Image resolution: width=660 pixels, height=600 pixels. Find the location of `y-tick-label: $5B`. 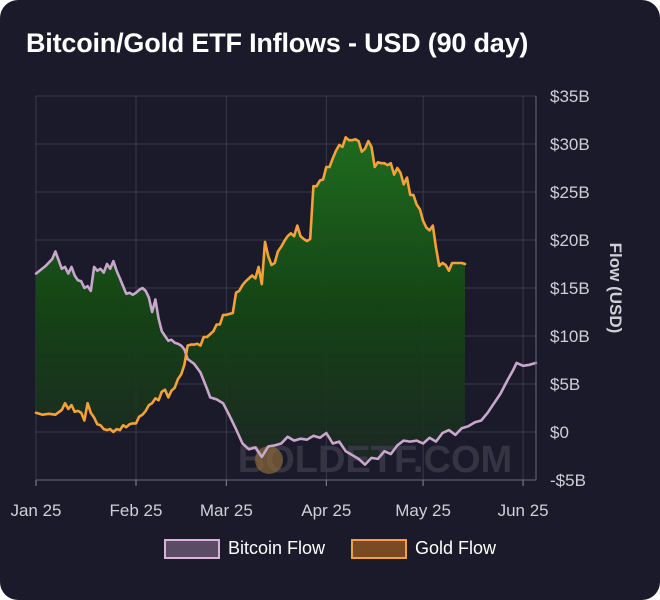

y-tick-label: $5B is located at coordinates (565, 384).